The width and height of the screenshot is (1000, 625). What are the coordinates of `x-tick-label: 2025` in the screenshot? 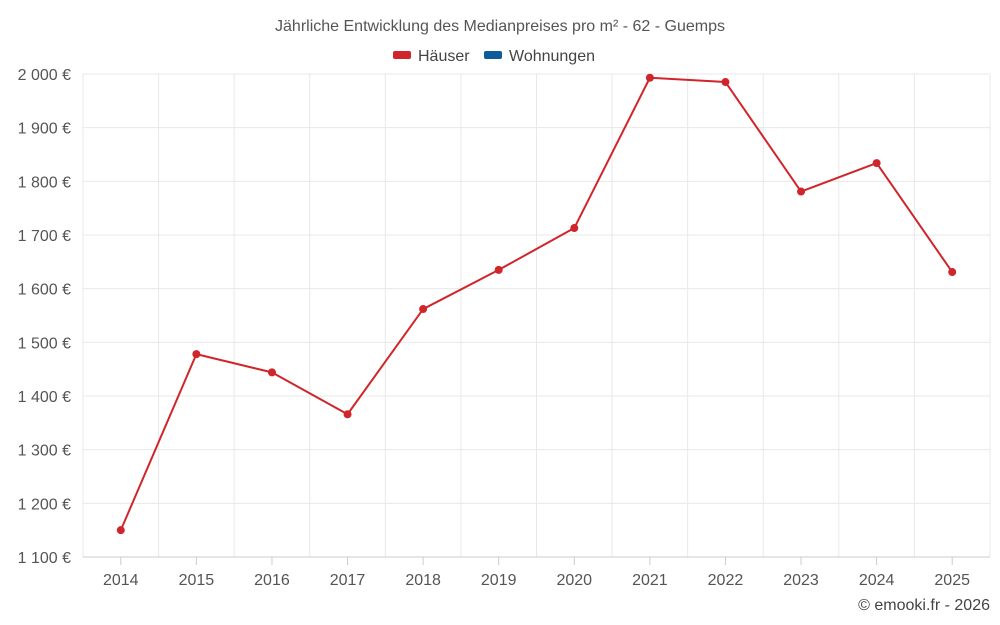 It's located at (952, 580).